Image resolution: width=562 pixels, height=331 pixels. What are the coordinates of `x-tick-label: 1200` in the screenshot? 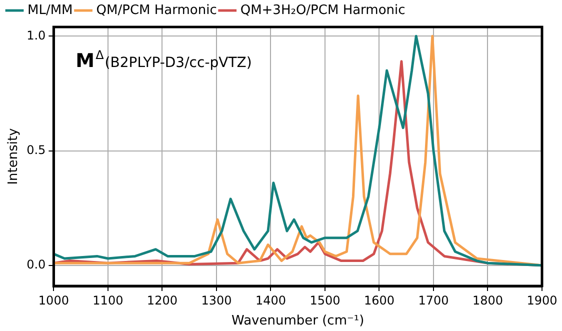 It's located at (162, 300).